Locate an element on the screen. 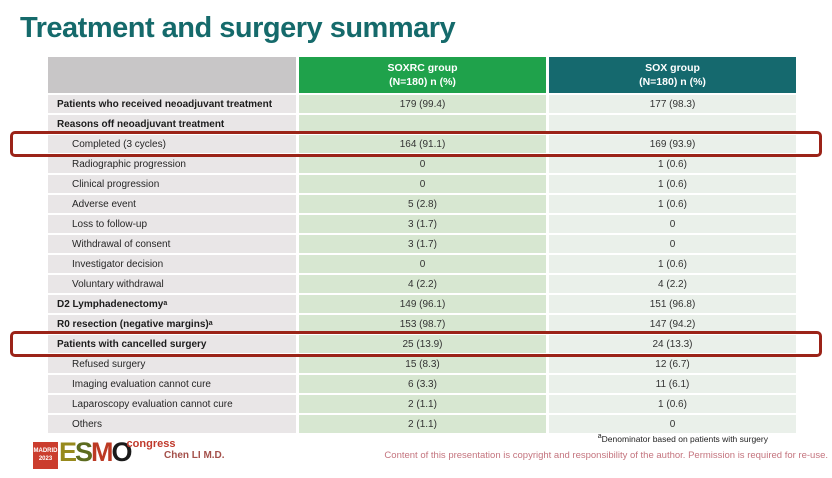 This screenshot has width=832, height=478. logo-city: MADRID is located at coordinates (45, 450).